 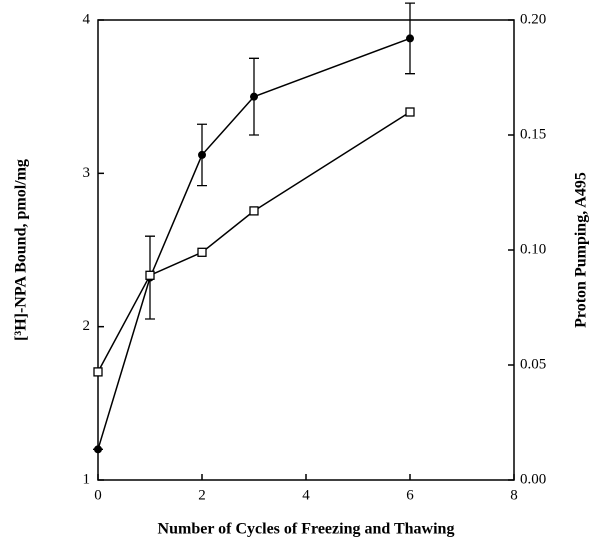 What do you see at coordinates (410, 495) in the screenshot?
I see `x-tick-label: 6` at bounding box center [410, 495].